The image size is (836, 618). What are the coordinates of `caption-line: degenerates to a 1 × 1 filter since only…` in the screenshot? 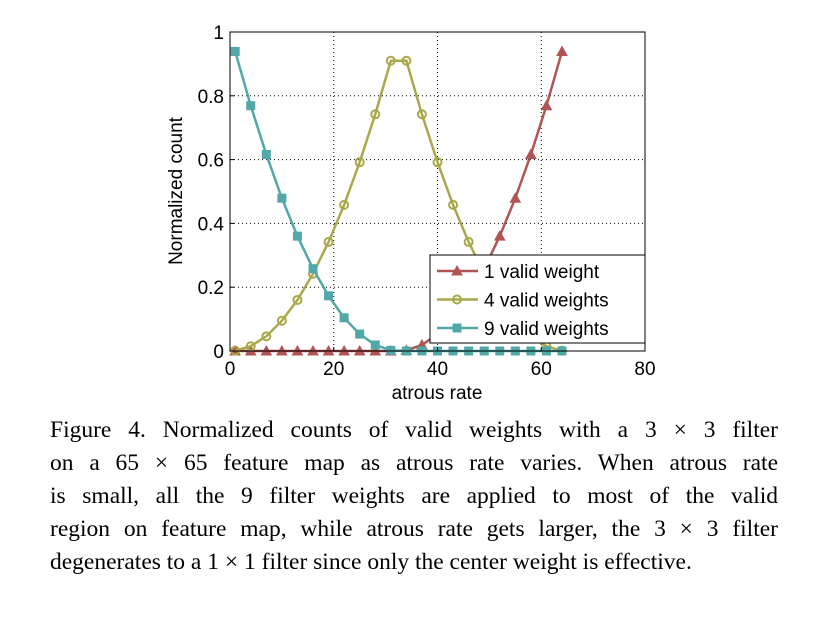 It's located at (371, 562).